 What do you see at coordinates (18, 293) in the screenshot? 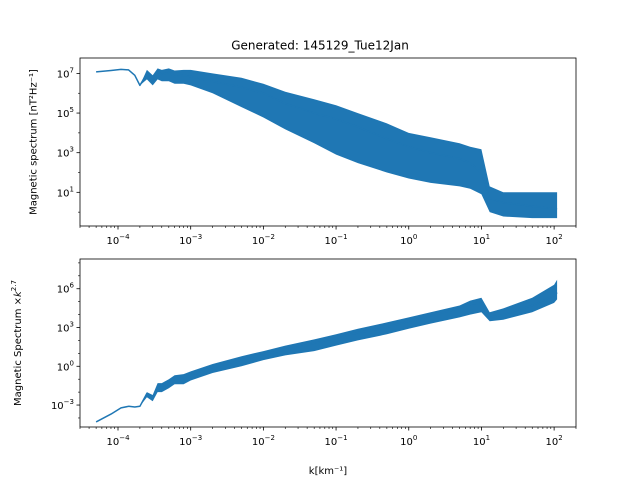
I see `bottom-y-axis-label-k: k` at bounding box center [18, 293].